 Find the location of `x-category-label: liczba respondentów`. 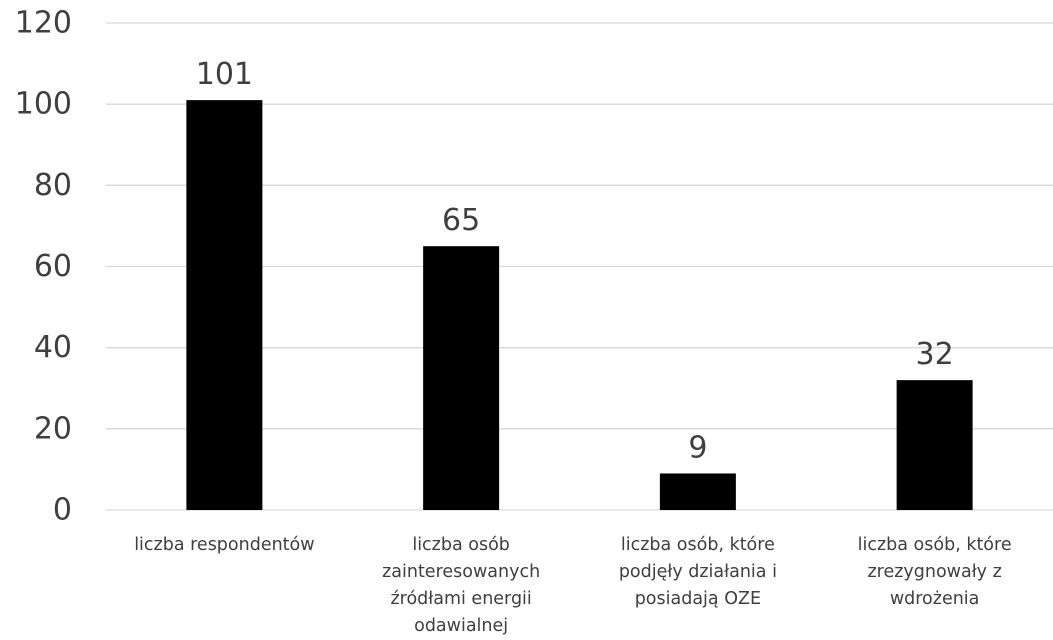

x-category-label: liczba respondentów is located at coordinates (224, 545).